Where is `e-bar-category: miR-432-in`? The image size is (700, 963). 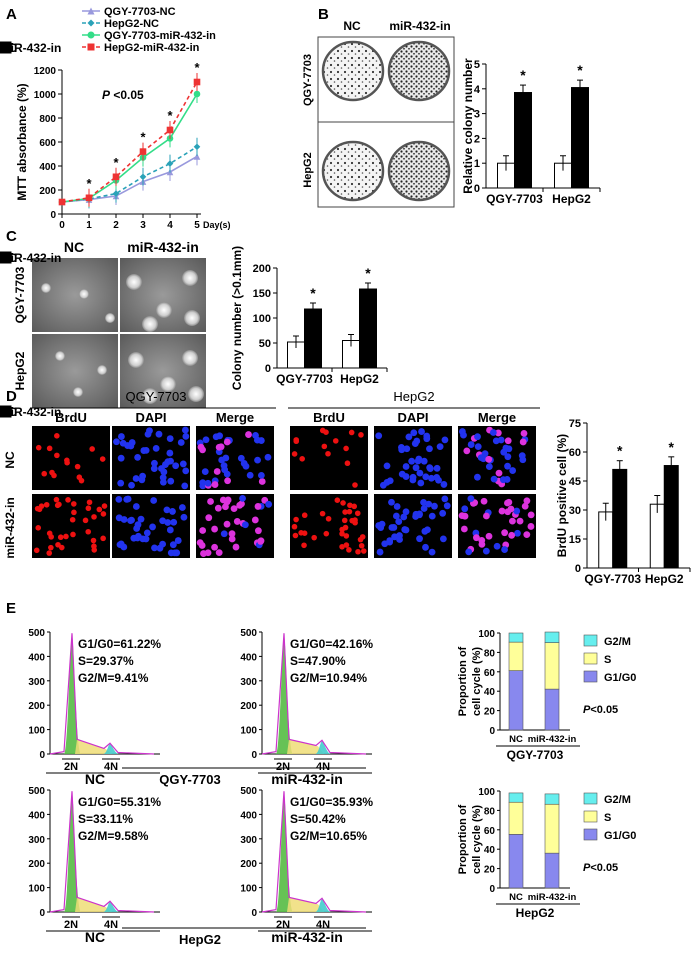 e-bar-category: miR-432-in is located at coordinates (552, 739).